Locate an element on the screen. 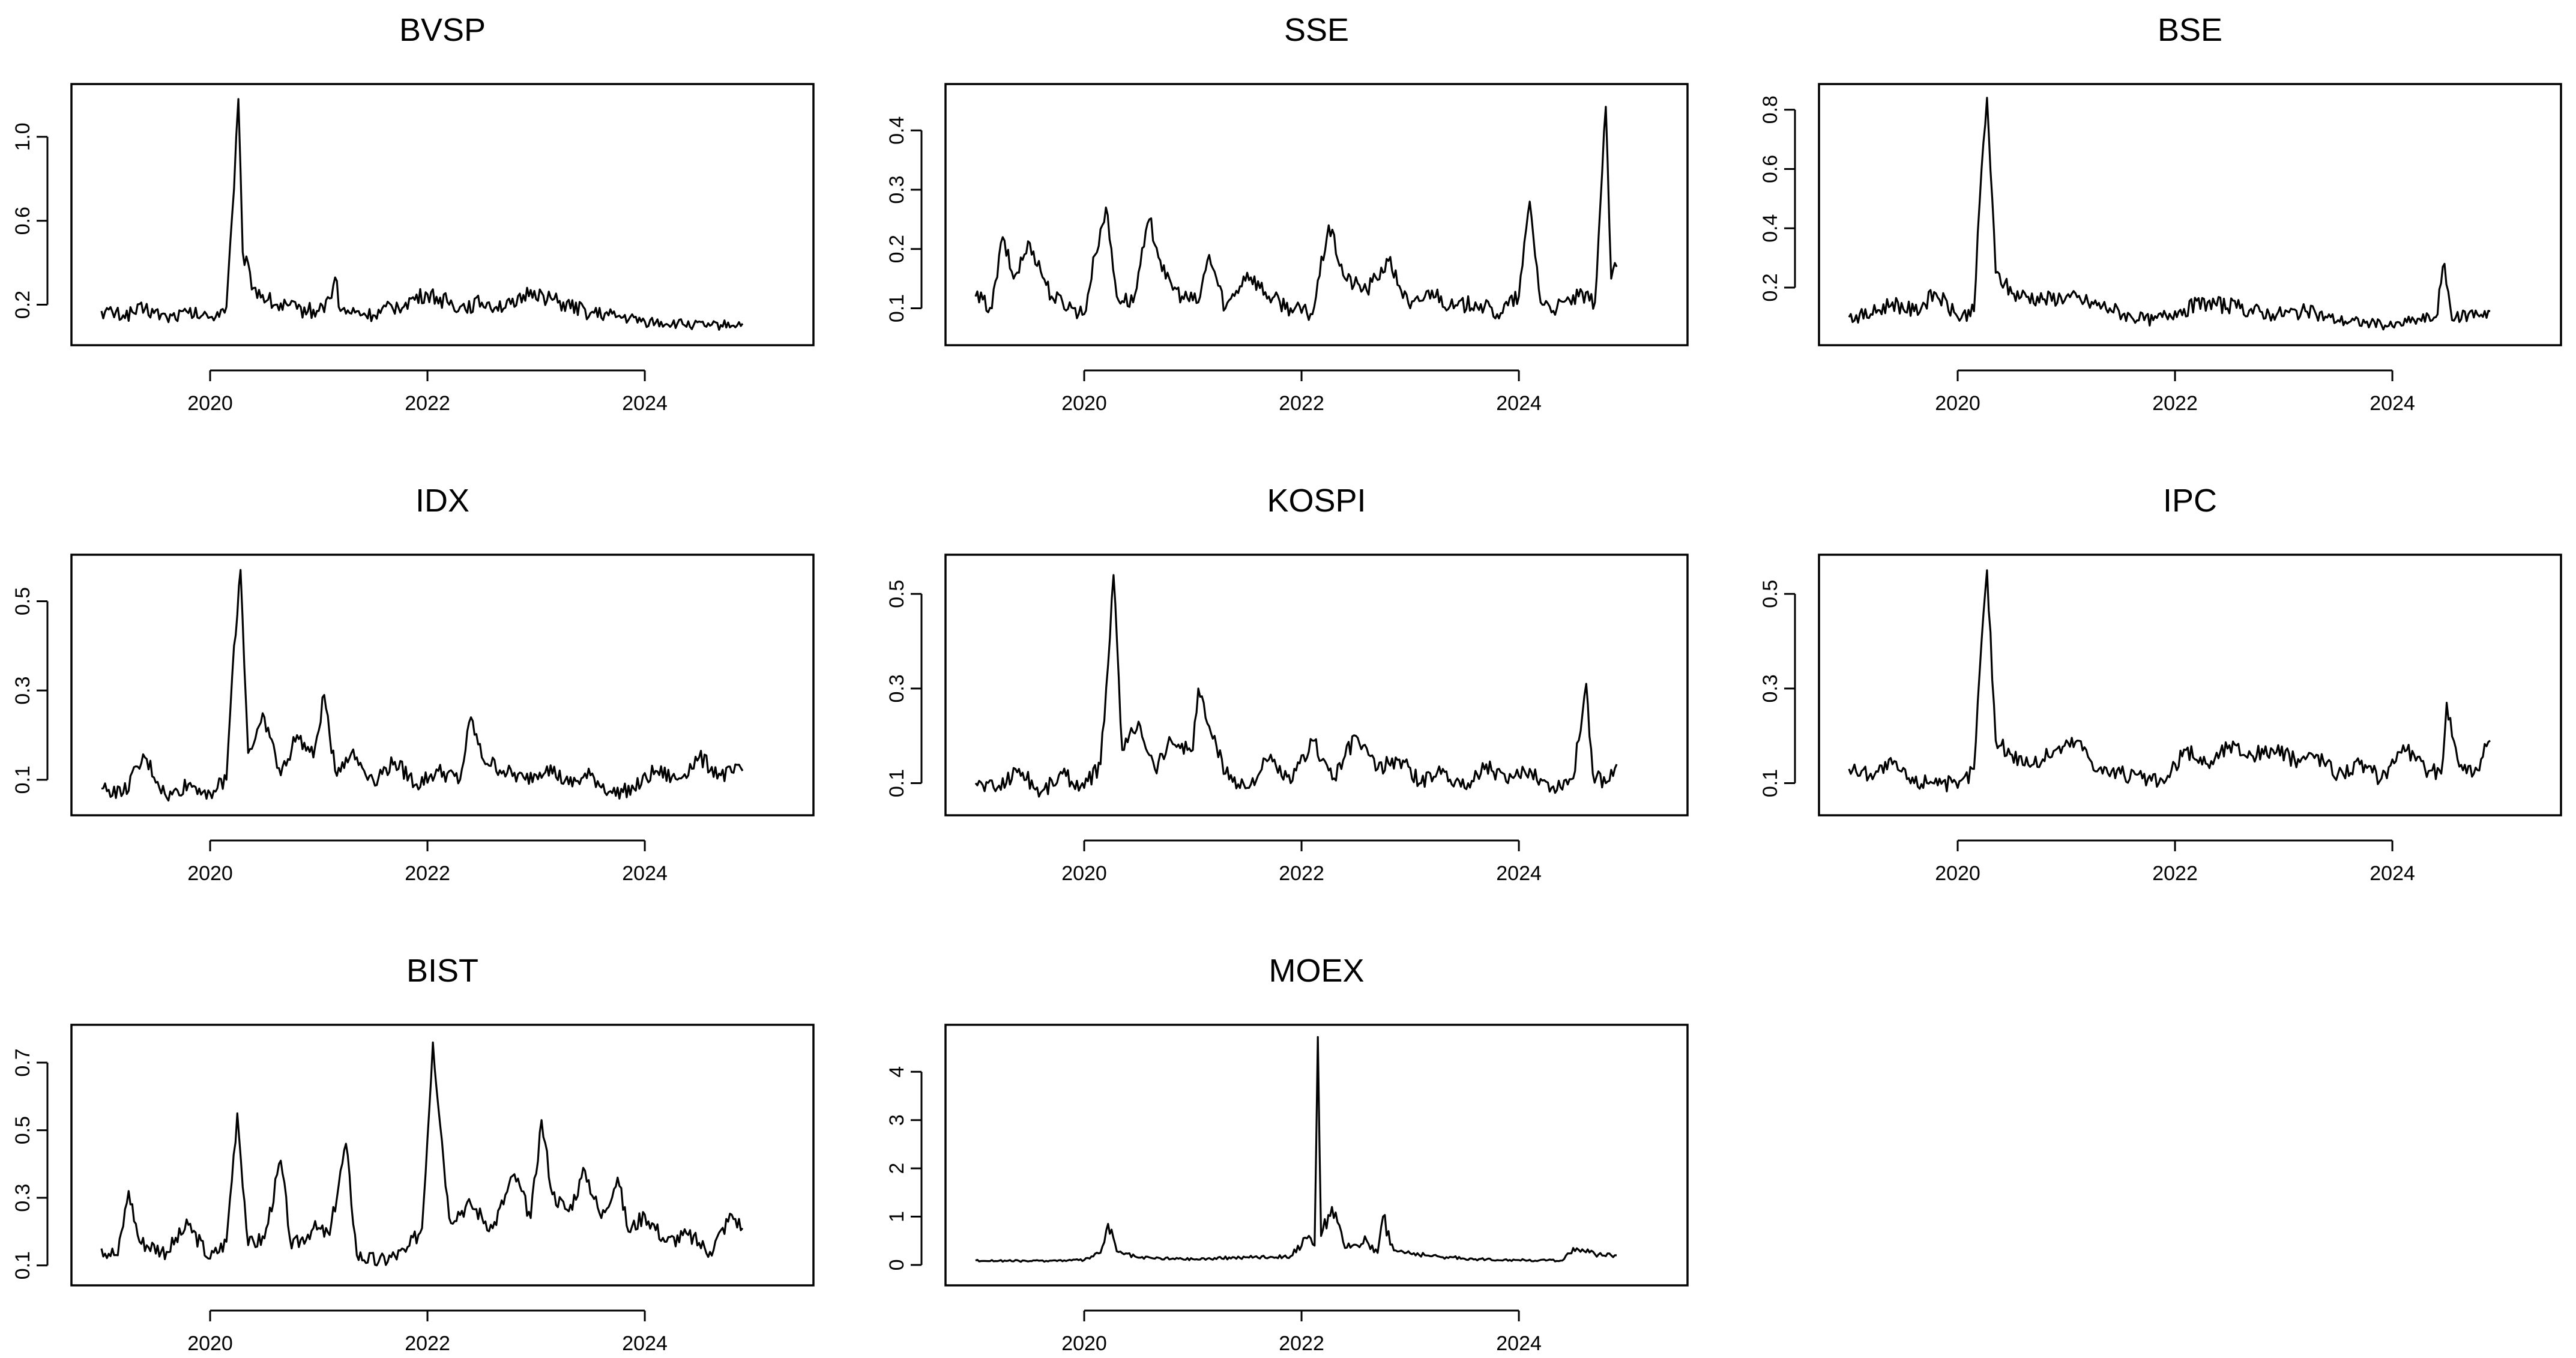 The width and height of the screenshot is (2576, 1358). x-tick-label-moex-2022: 2022 is located at coordinates (1301, 1343).